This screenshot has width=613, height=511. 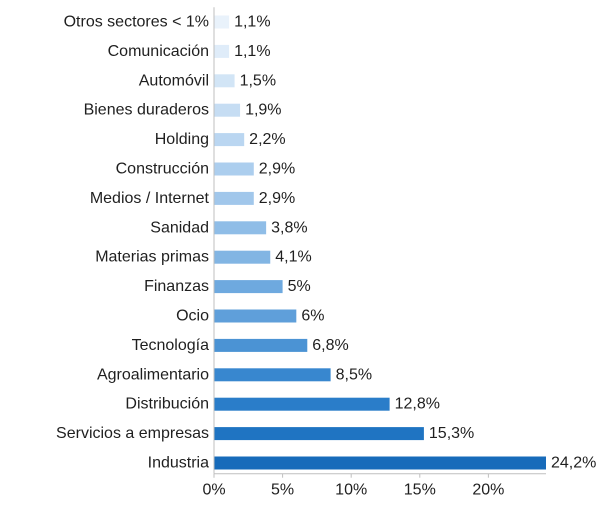 I want to click on x-tick-label-0: 0%, so click(x=213, y=490).